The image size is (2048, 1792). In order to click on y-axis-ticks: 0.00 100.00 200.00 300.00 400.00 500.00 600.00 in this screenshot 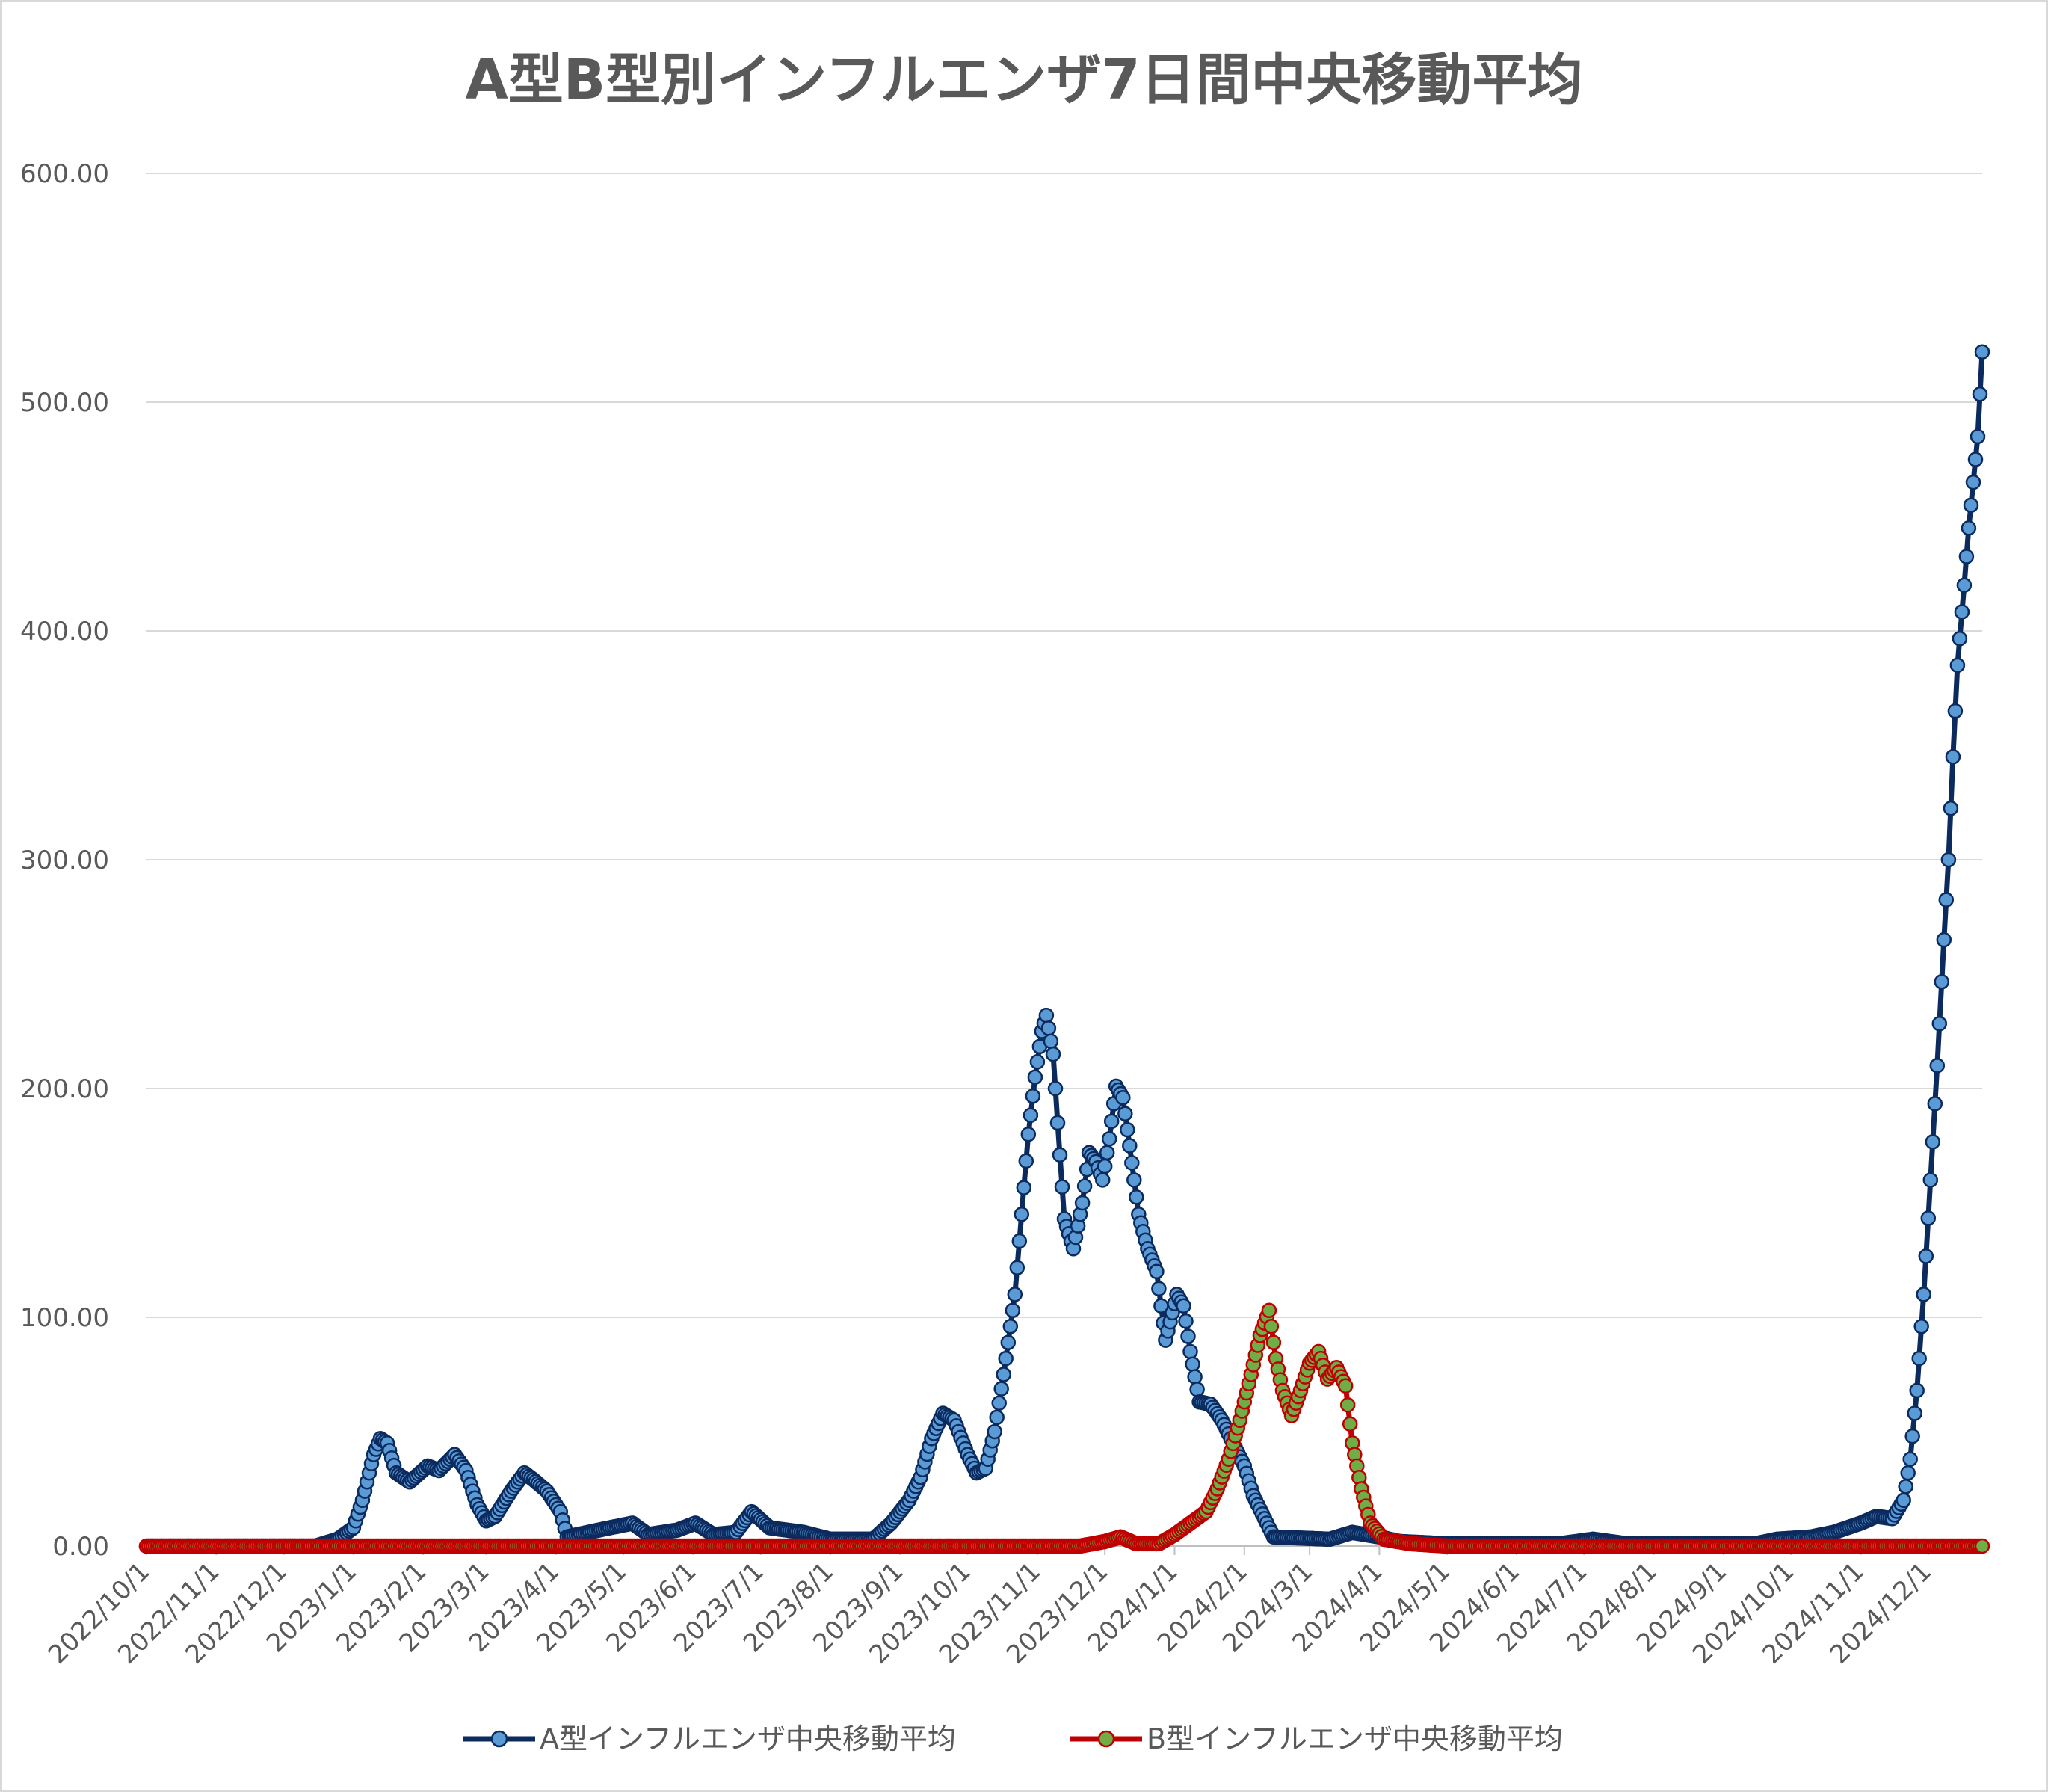, I will do `click(64, 861)`.